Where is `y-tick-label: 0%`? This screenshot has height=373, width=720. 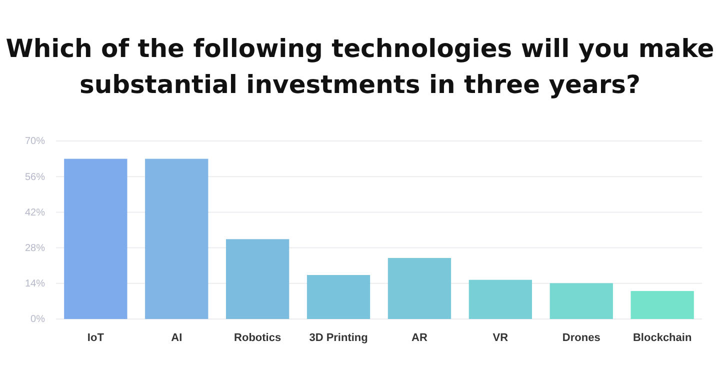
y-tick-label: 0% is located at coordinates (38, 320).